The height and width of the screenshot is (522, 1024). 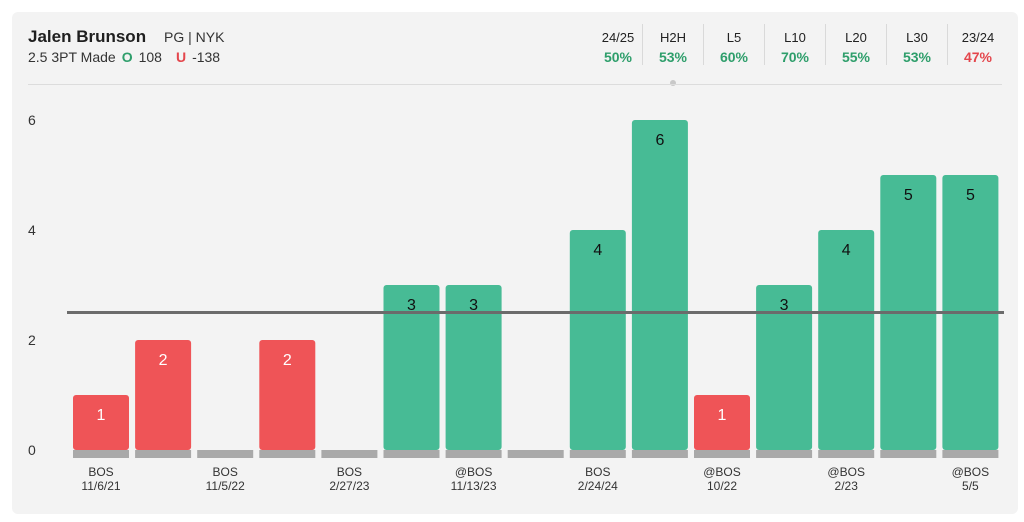 What do you see at coordinates (618, 37) in the screenshot?
I see `stat-tab-label: 24/25` at bounding box center [618, 37].